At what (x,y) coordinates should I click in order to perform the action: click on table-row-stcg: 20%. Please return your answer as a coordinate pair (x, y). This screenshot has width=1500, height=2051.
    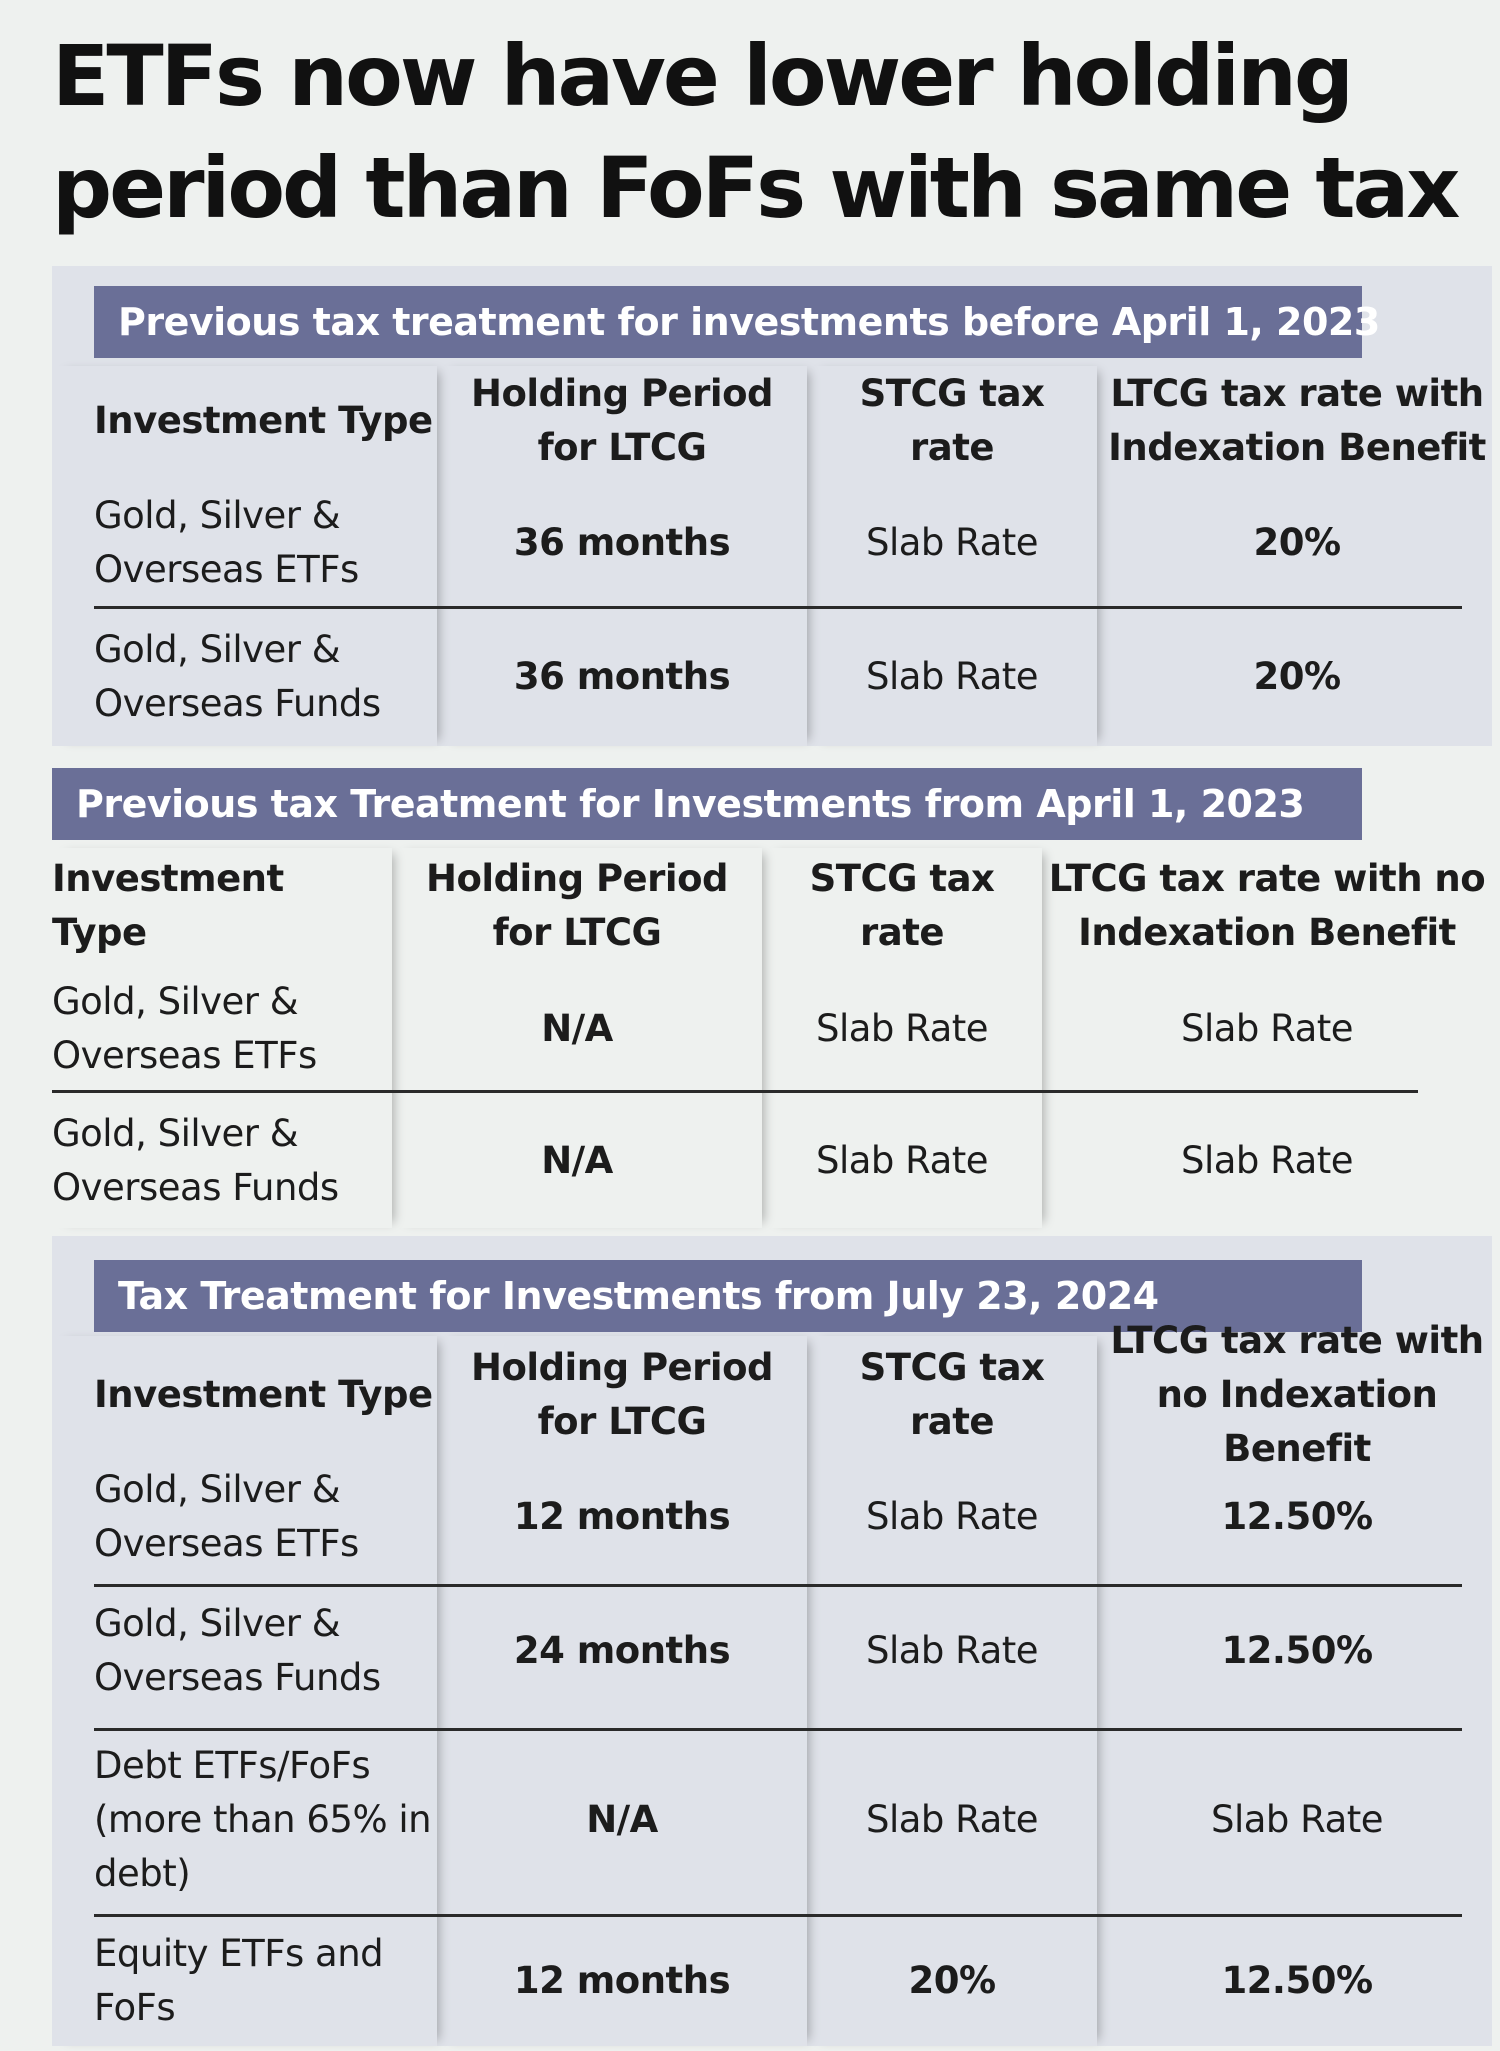
    Looking at the image, I should click on (952, 1980).